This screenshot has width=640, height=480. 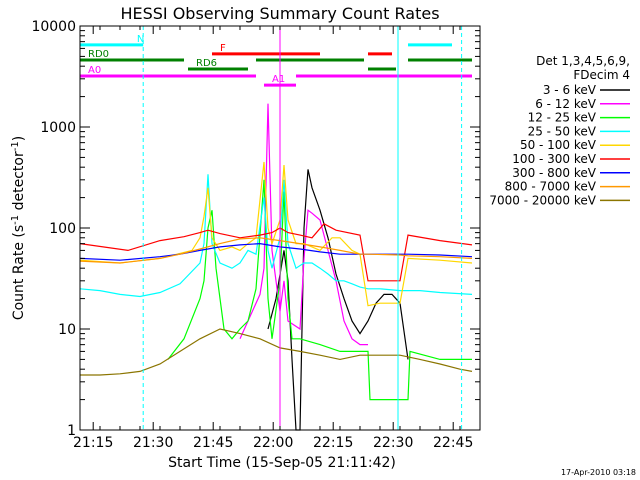 What do you see at coordinates (213, 443) in the screenshot?
I see `x-tick-label-2: 21:45` at bounding box center [213, 443].